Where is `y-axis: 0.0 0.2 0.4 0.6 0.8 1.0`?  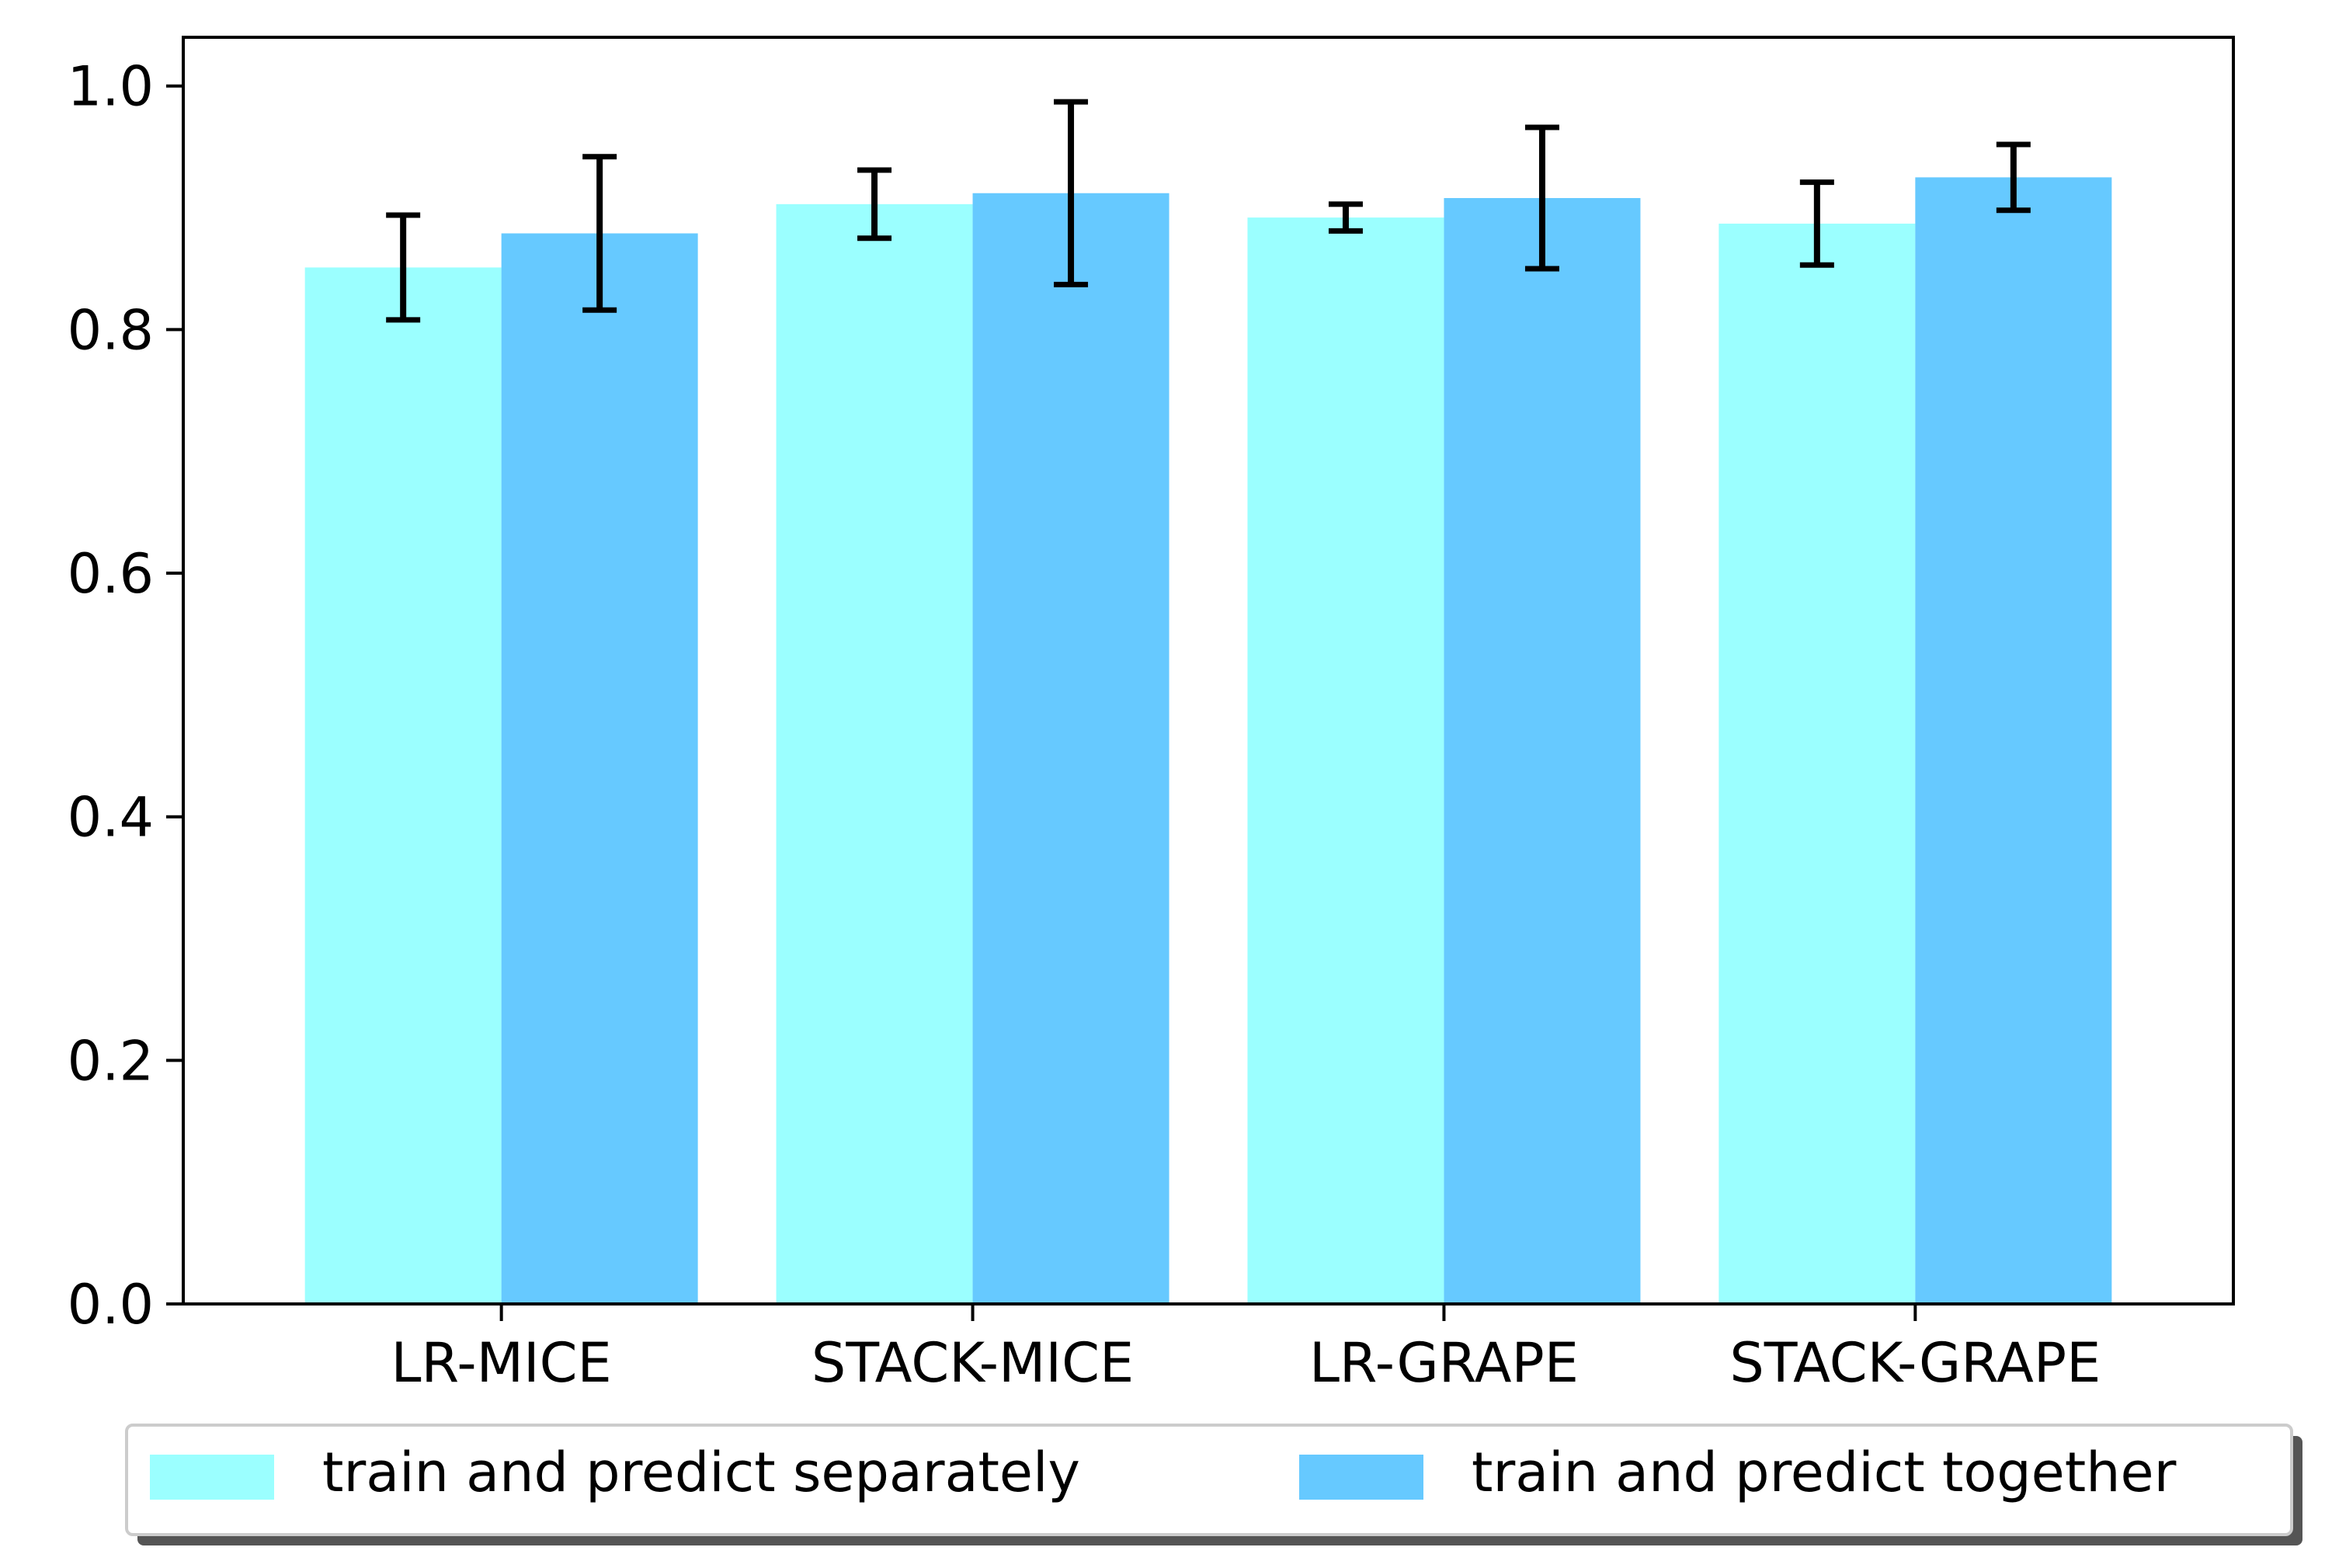 y-axis: 0.0 0.2 0.4 0.6 0.8 1.0 is located at coordinates (126, 696).